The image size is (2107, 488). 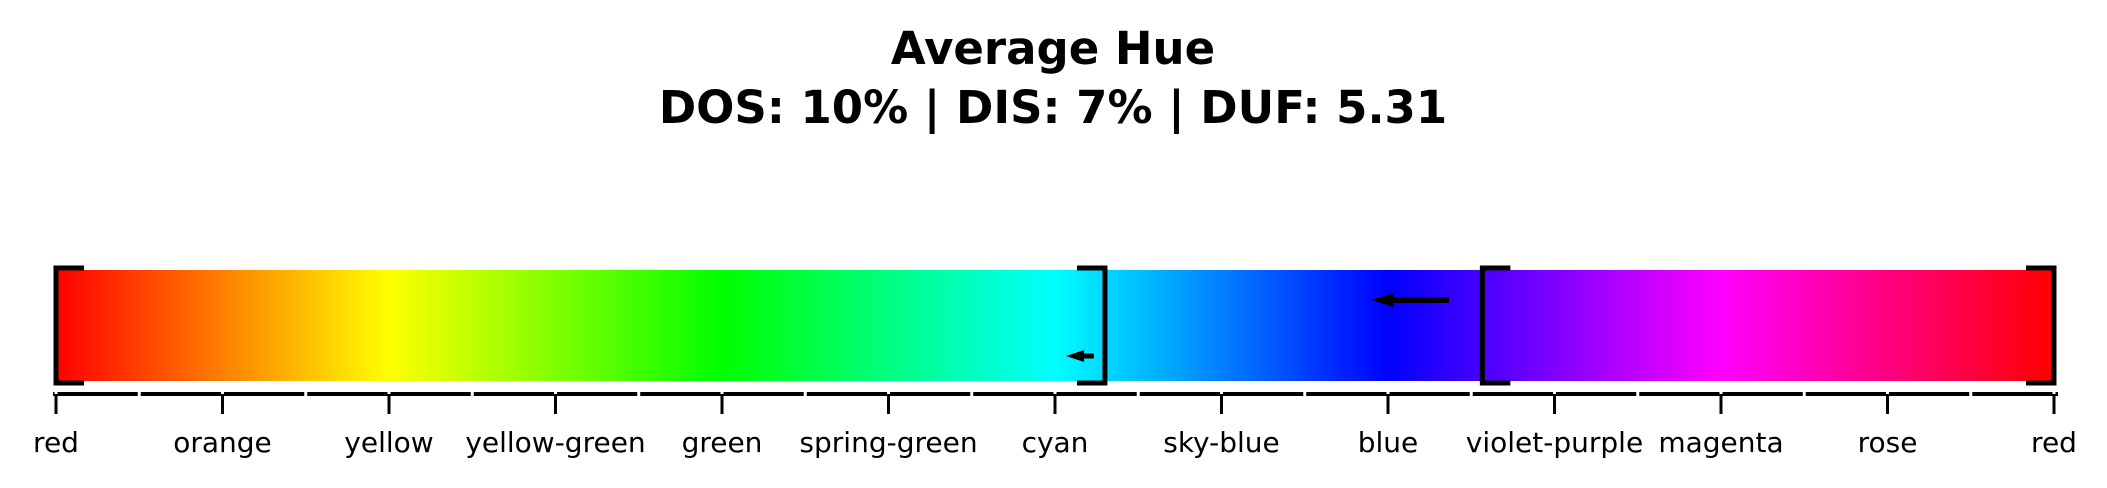 I want to click on tick-label: orange, so click(x=222, y=442).